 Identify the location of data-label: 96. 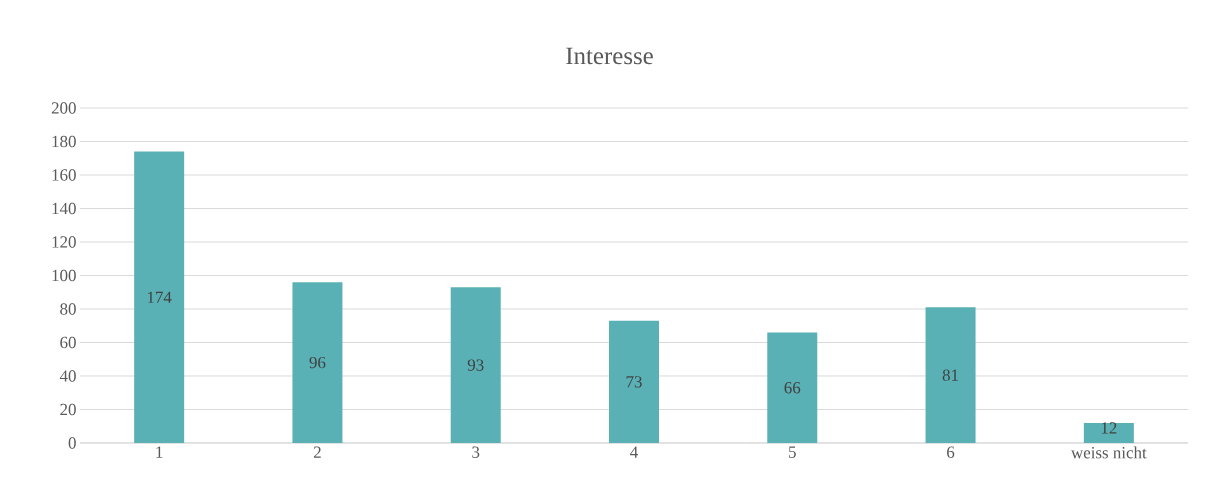
(317, 362).